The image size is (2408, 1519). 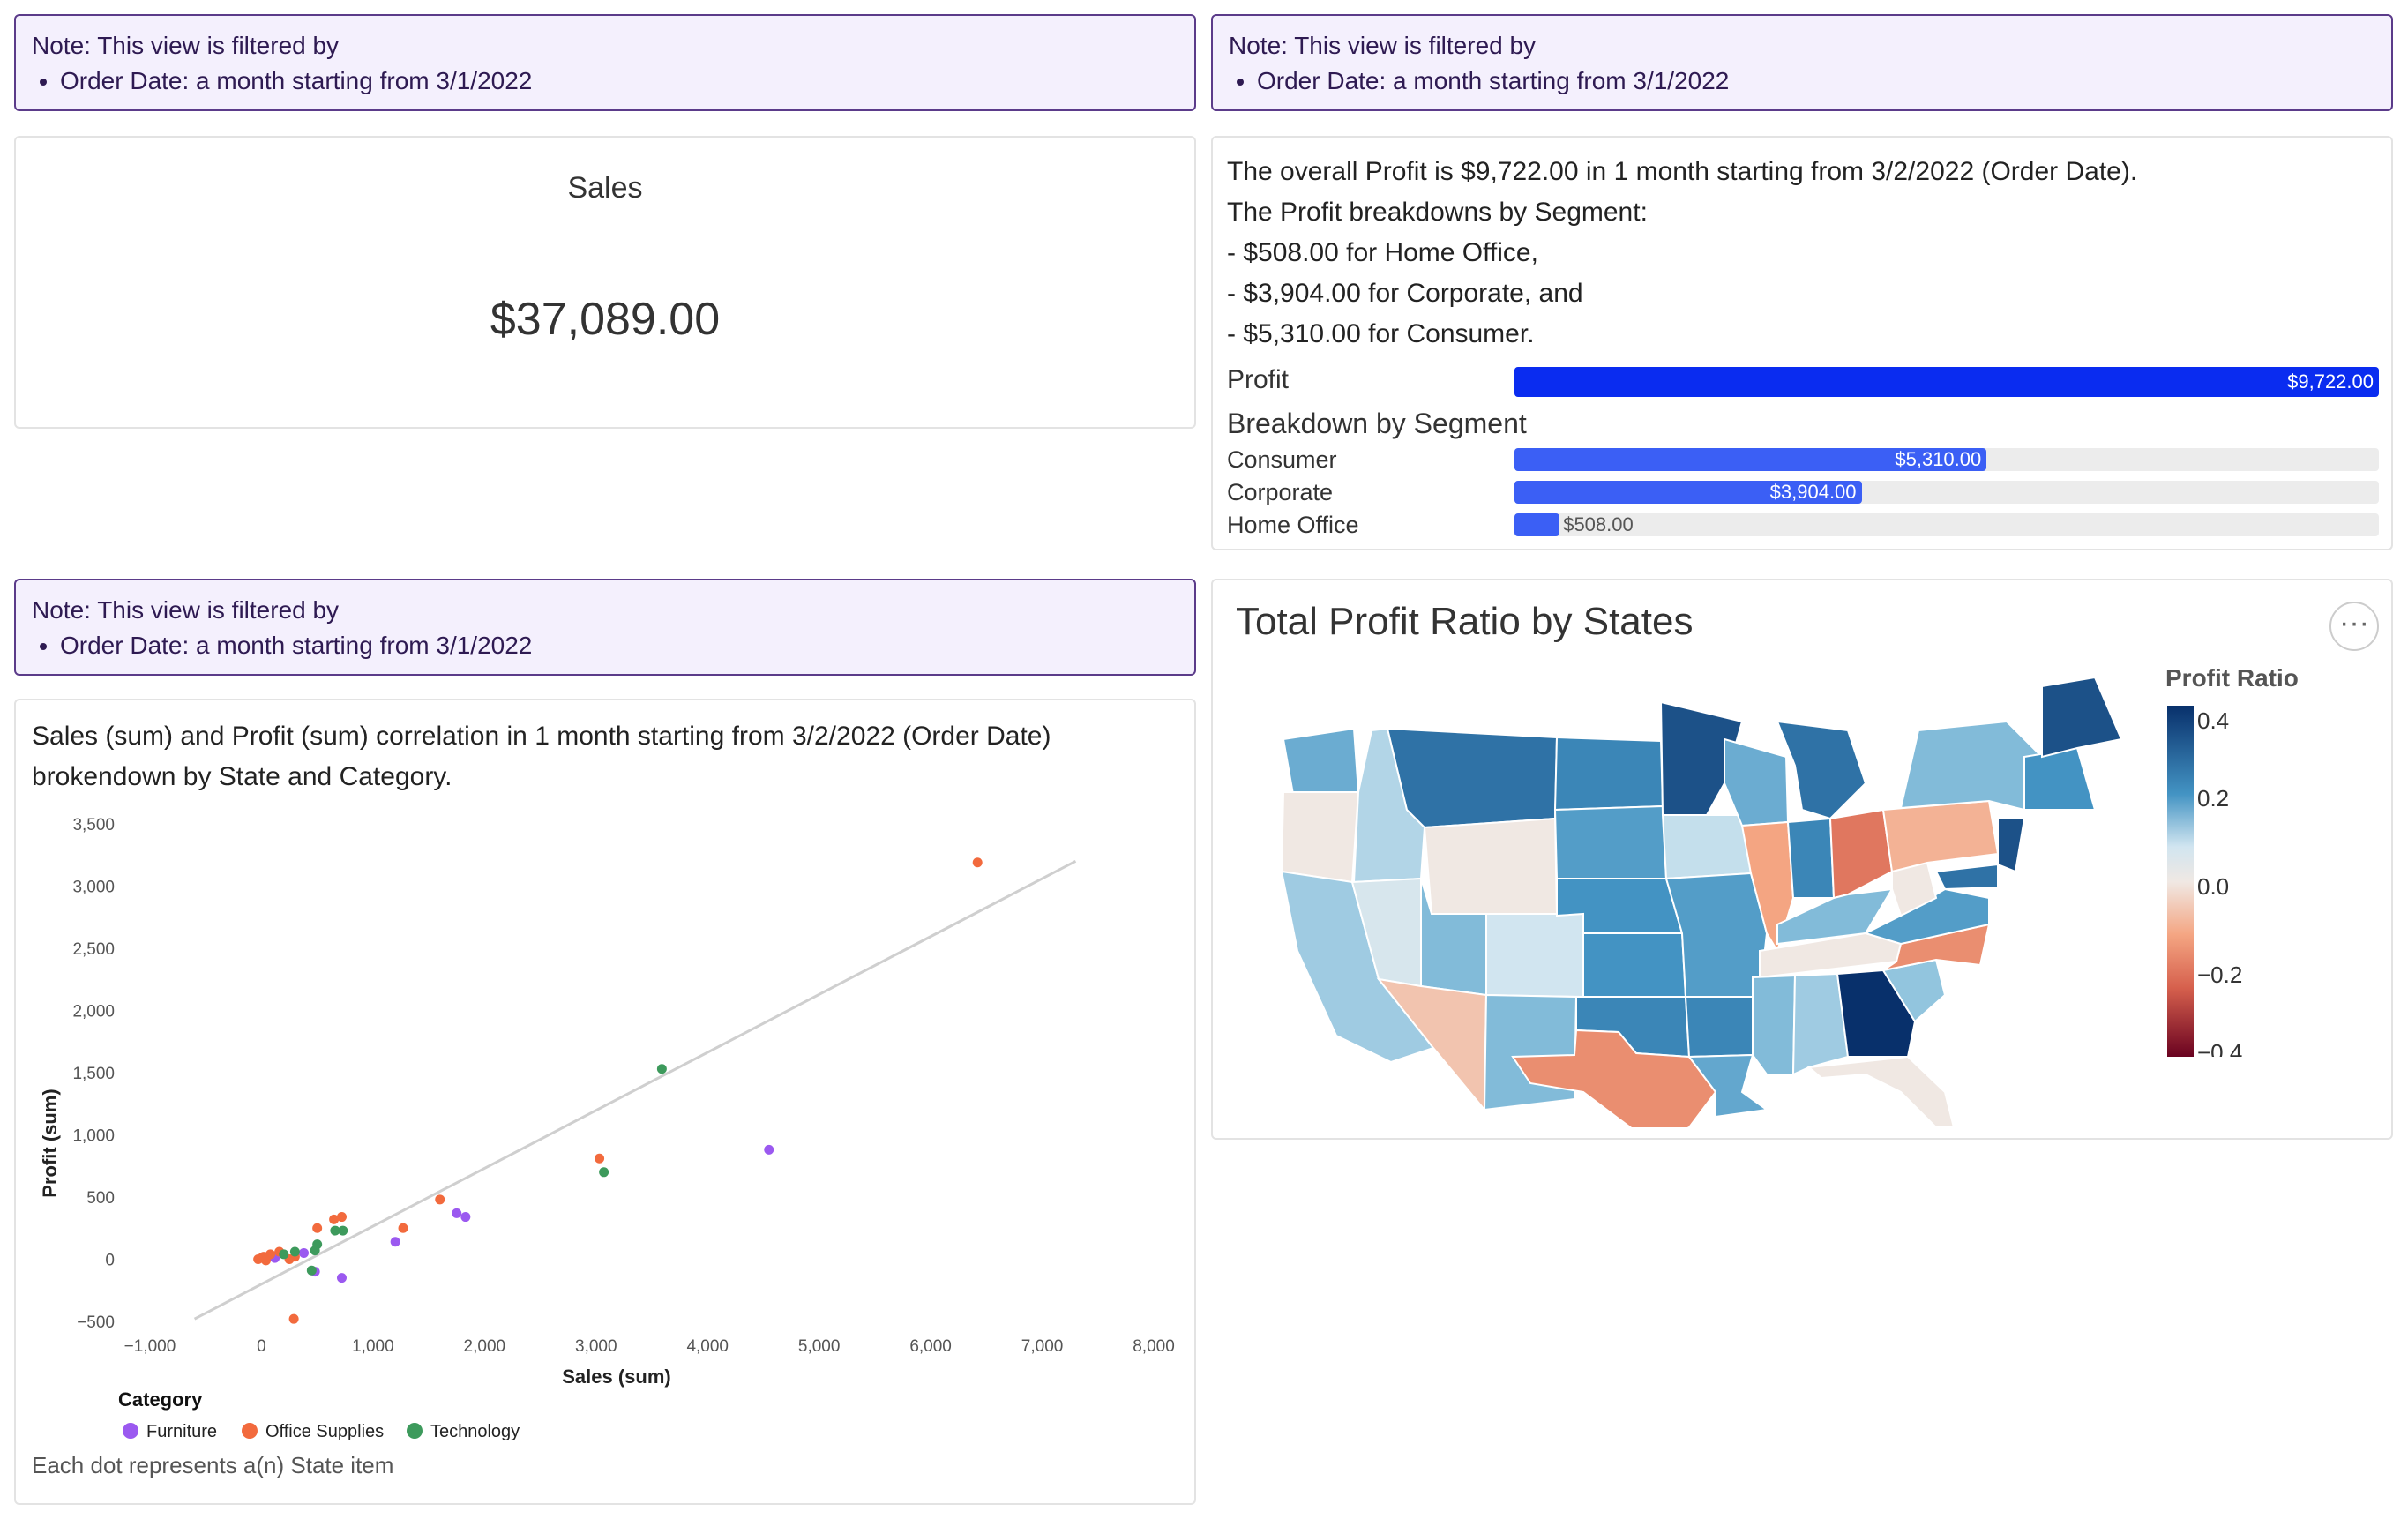 What do you see at coordinates (605, 188) in the screenshot?
I see `kpi-title: Sales` at bounding box center [605, 188].